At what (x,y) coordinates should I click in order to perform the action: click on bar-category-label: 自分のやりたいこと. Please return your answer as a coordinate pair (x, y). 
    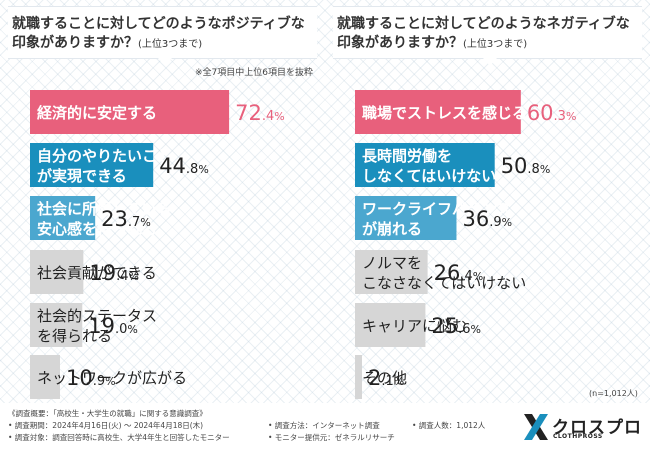
    Looking at the image, I should click on (104, 156).